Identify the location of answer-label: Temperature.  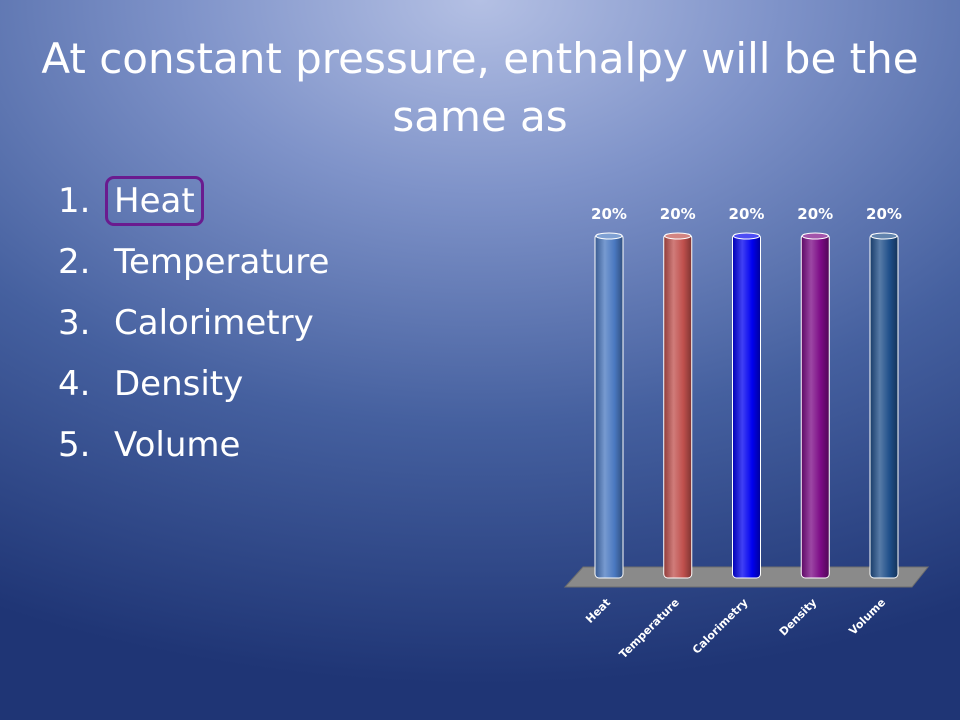
(222, 262).